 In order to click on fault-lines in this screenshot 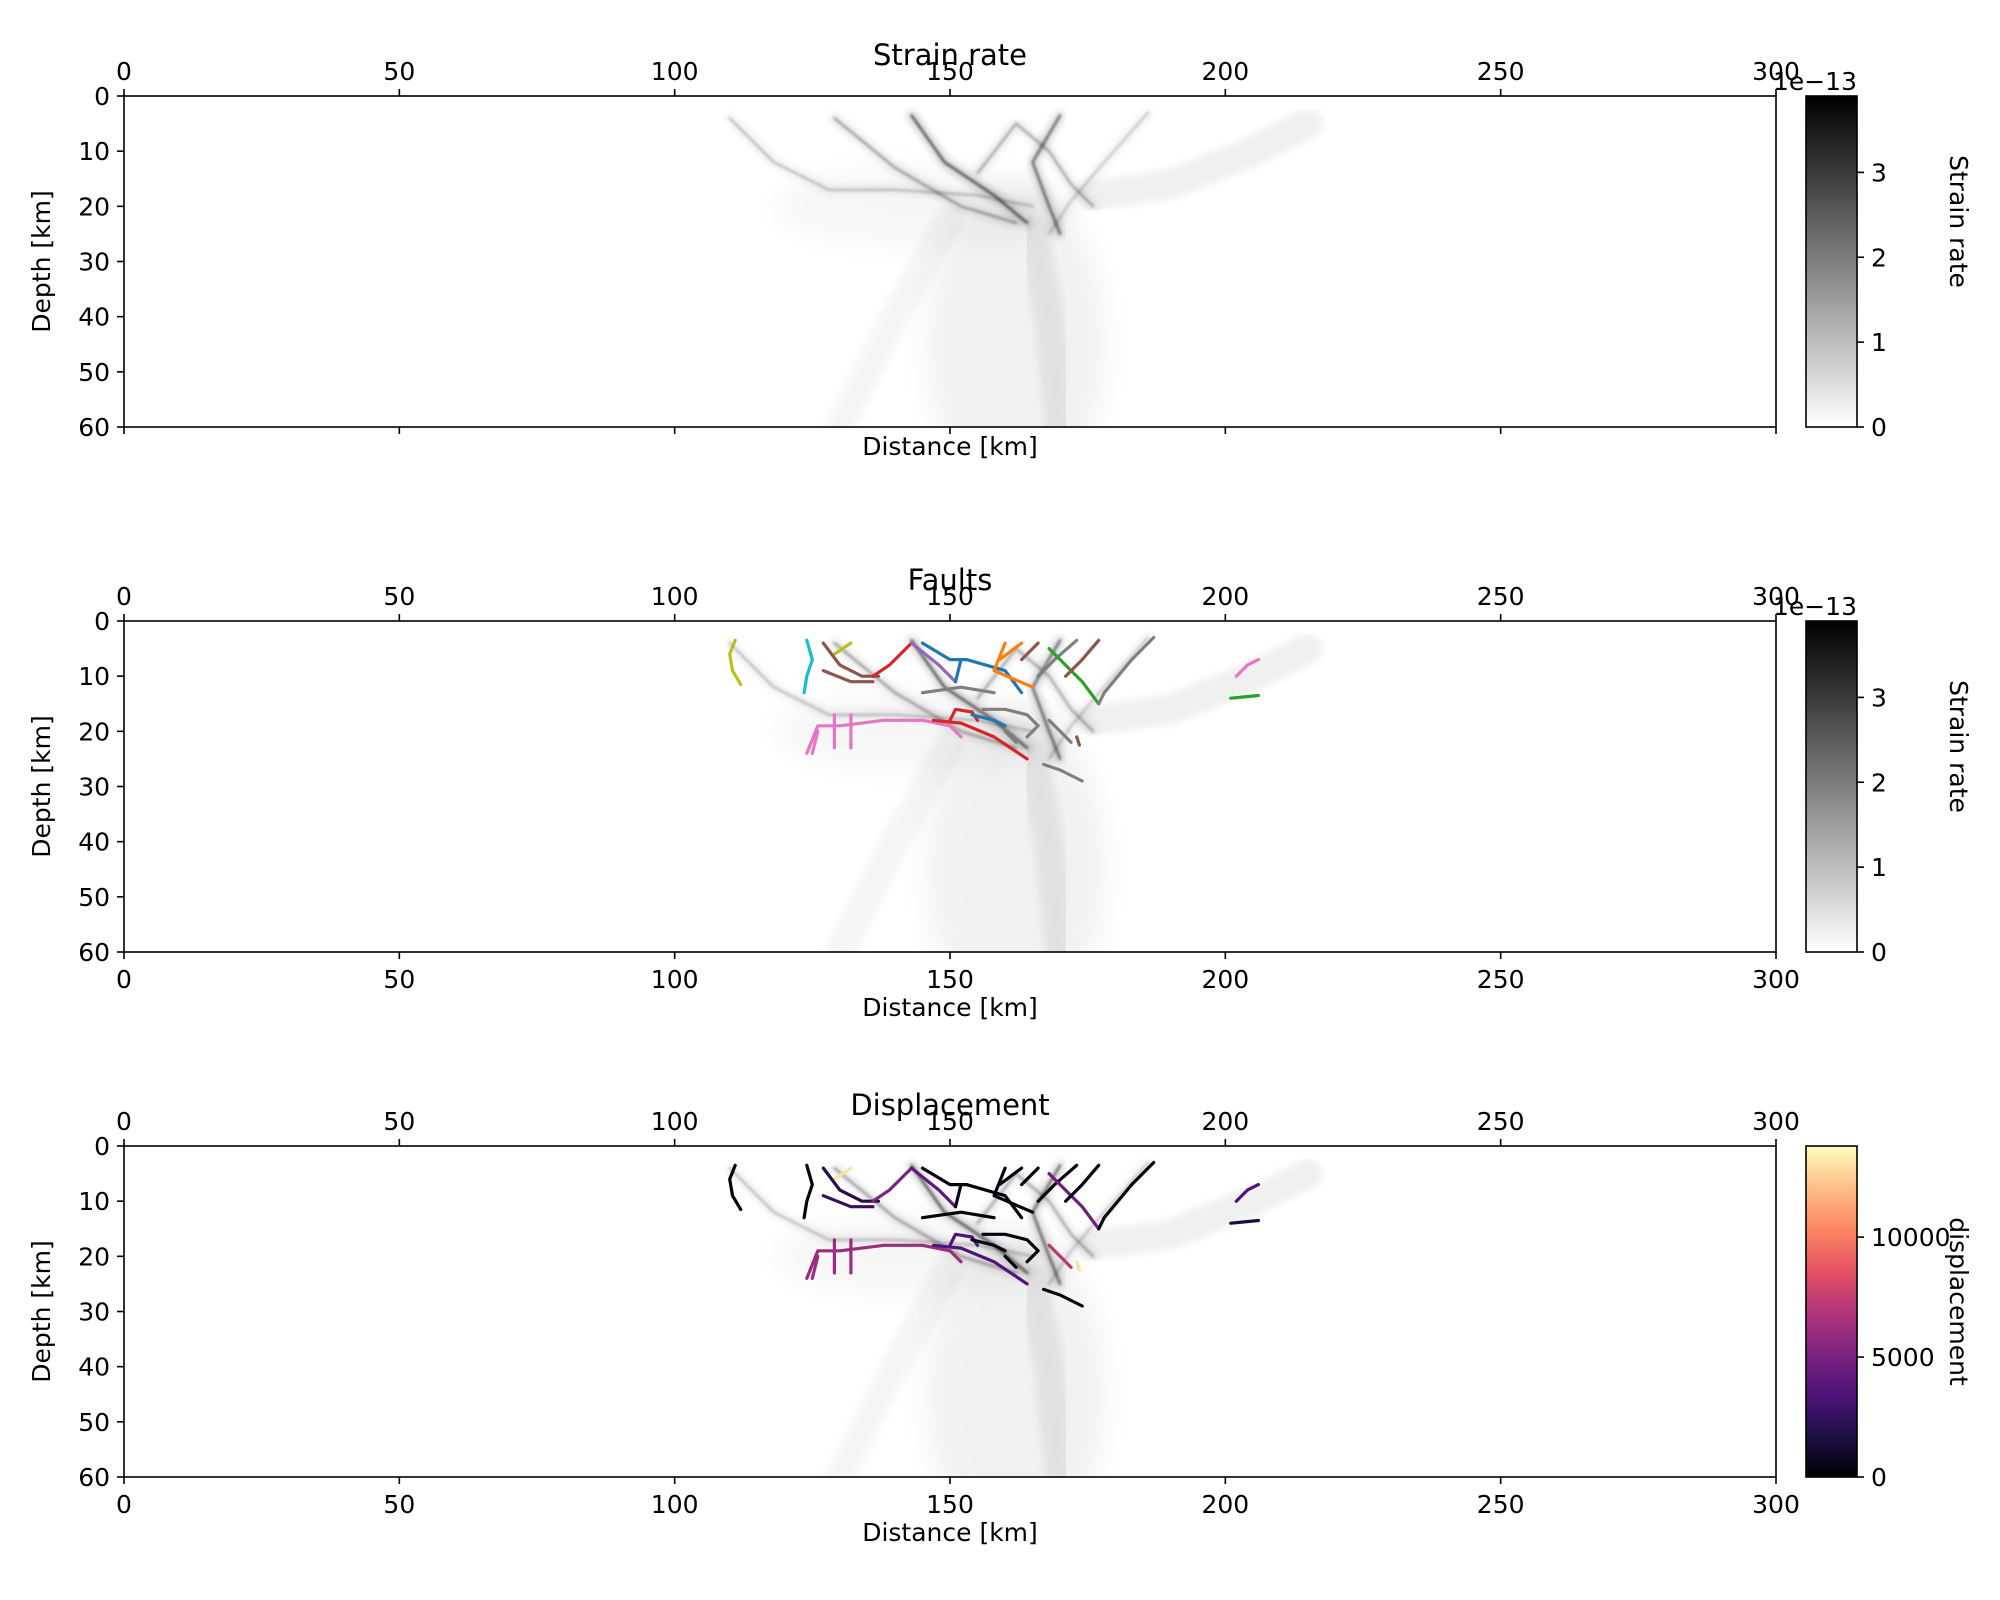, I will do `click(994, 709)`.